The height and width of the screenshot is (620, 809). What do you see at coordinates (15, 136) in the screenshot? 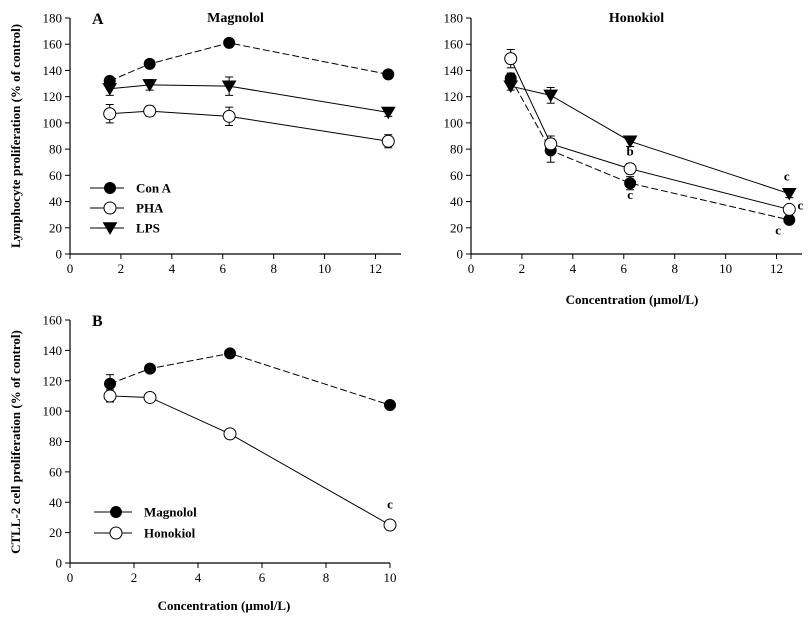
I see `y-axis-label: Lymphocyte proliferation (% of control)` at bounding box center [15, 136].